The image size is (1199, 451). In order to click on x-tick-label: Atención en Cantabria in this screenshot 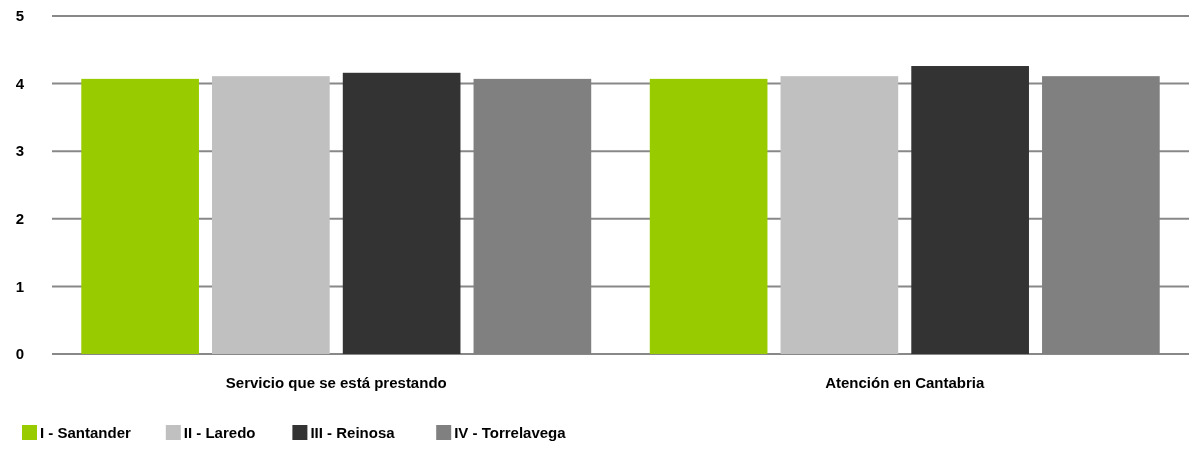, I will do `click(905, 382)`.